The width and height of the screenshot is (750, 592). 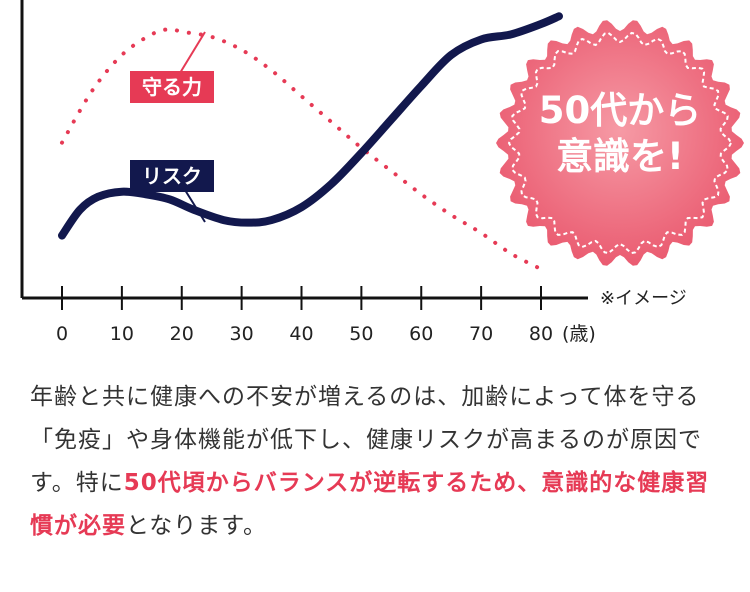 I want to click on x-tick-label: 30, so click(x=242, y=334).